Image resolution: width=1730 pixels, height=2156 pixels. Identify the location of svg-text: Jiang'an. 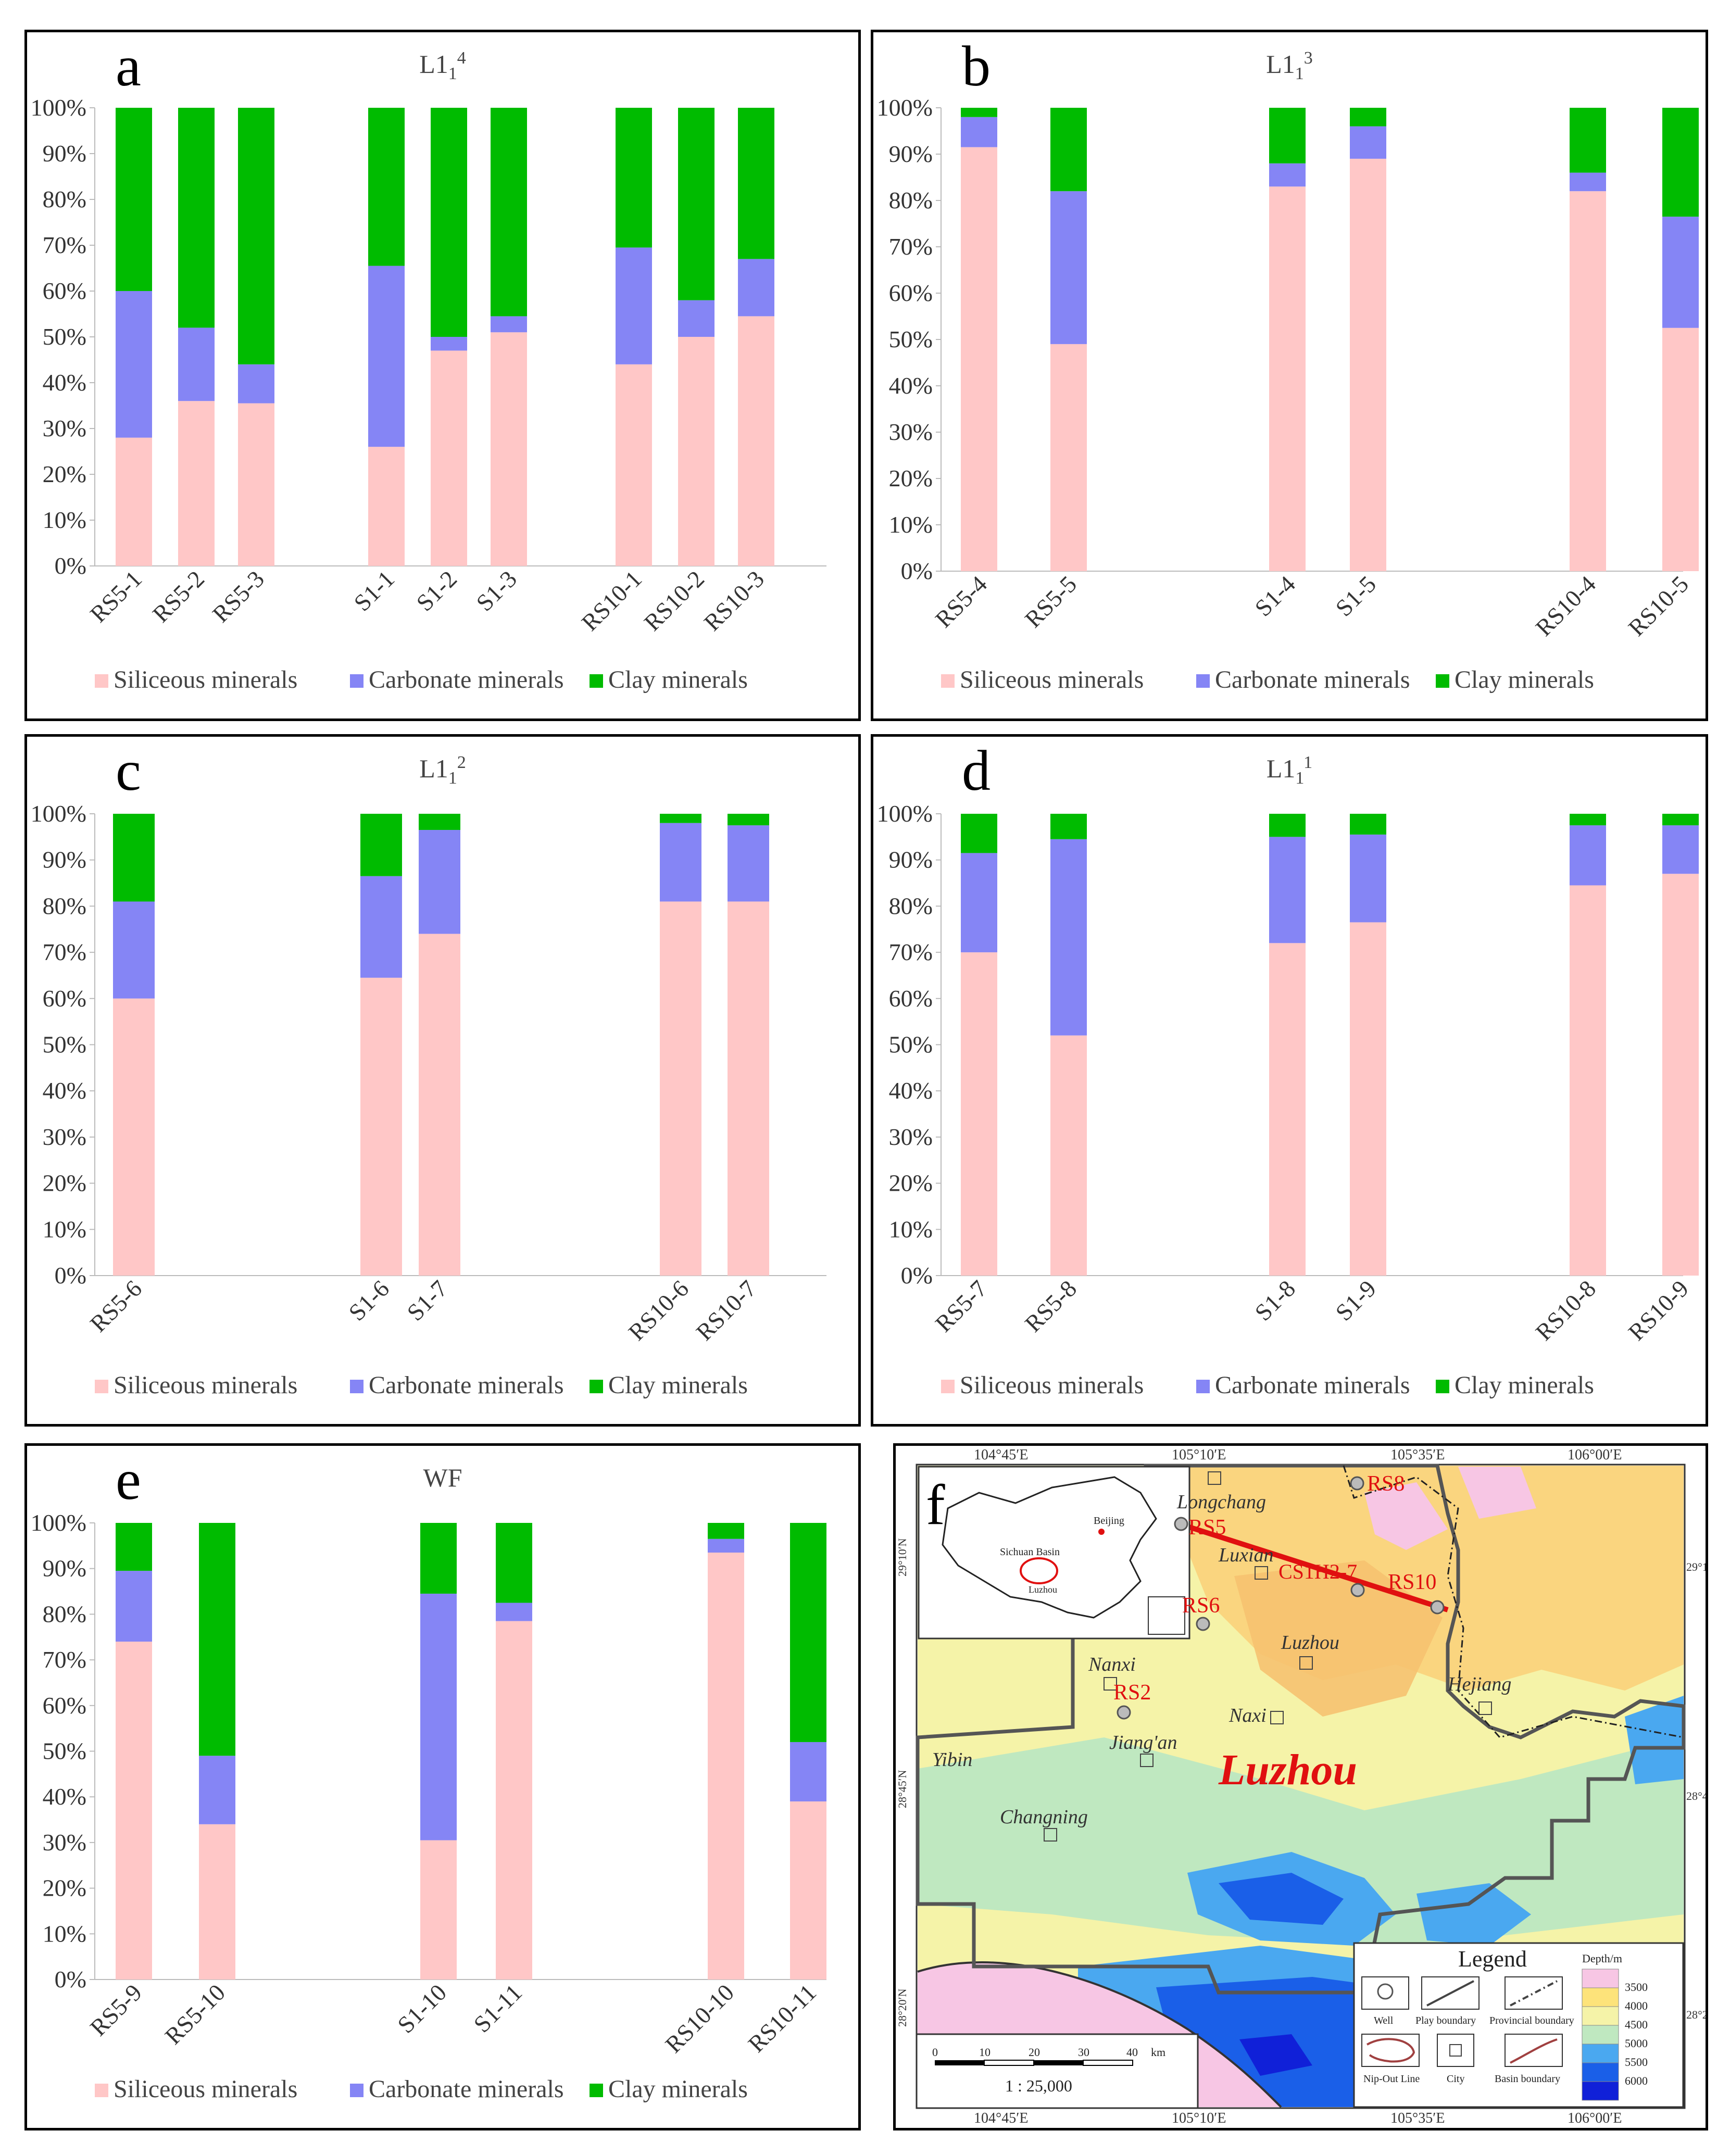
(1143, 1743).